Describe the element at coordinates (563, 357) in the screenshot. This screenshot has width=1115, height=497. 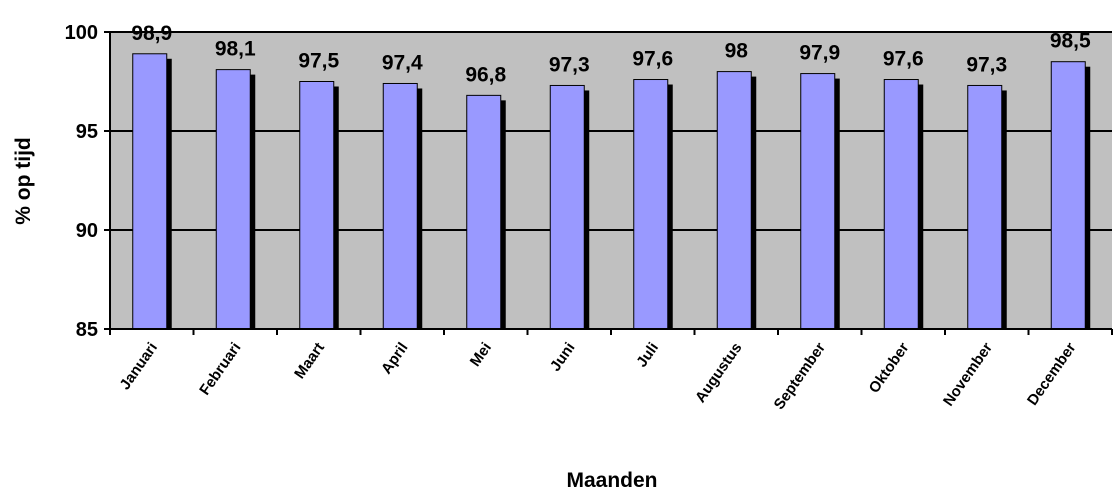
I see `x-tick-label: Juni` at that location.